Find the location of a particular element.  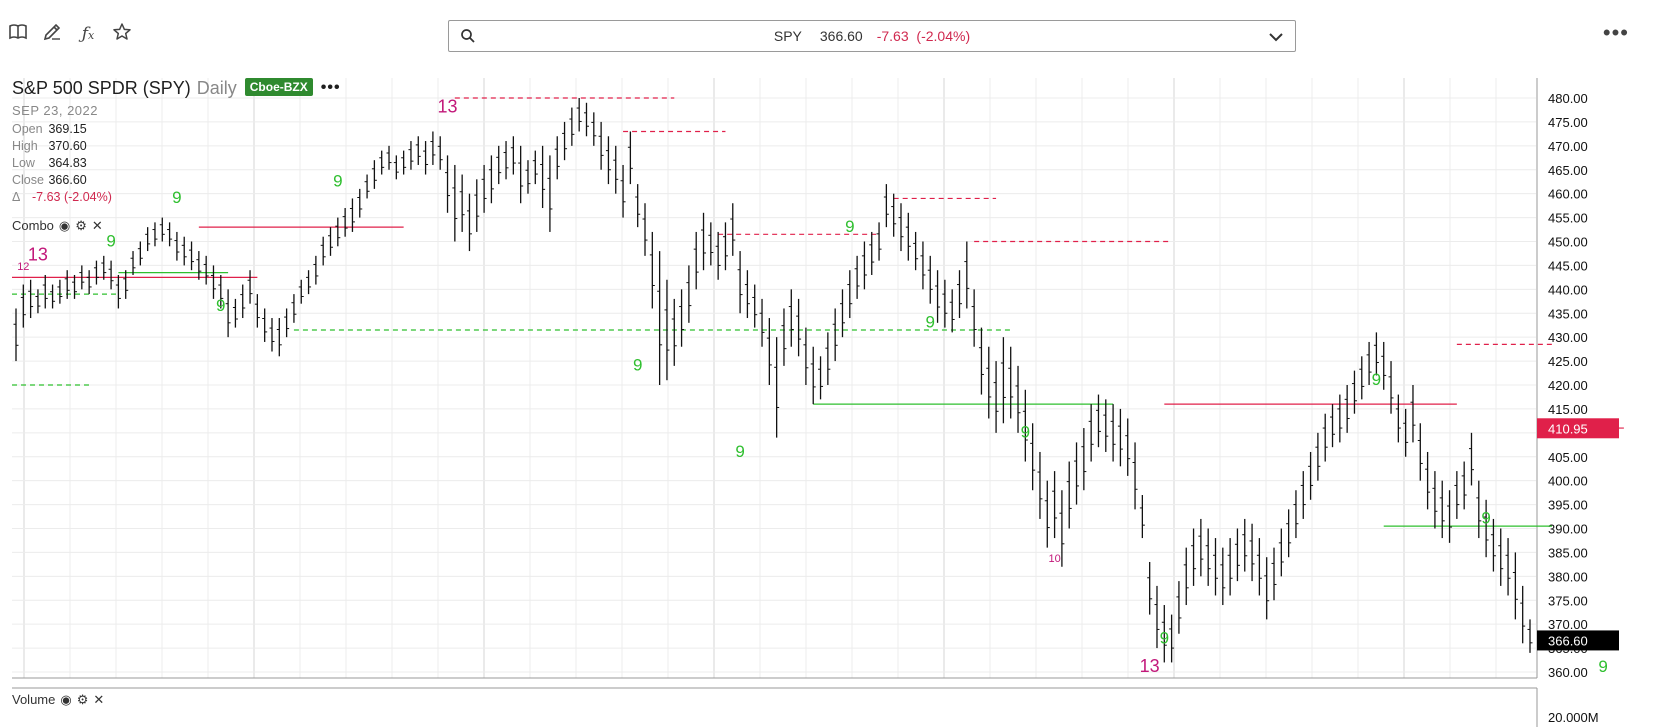

chart-title-row: S&P 500 SPDR (SPY) Daily Cboe-BZX ••• is located at coordinates (176, 88).